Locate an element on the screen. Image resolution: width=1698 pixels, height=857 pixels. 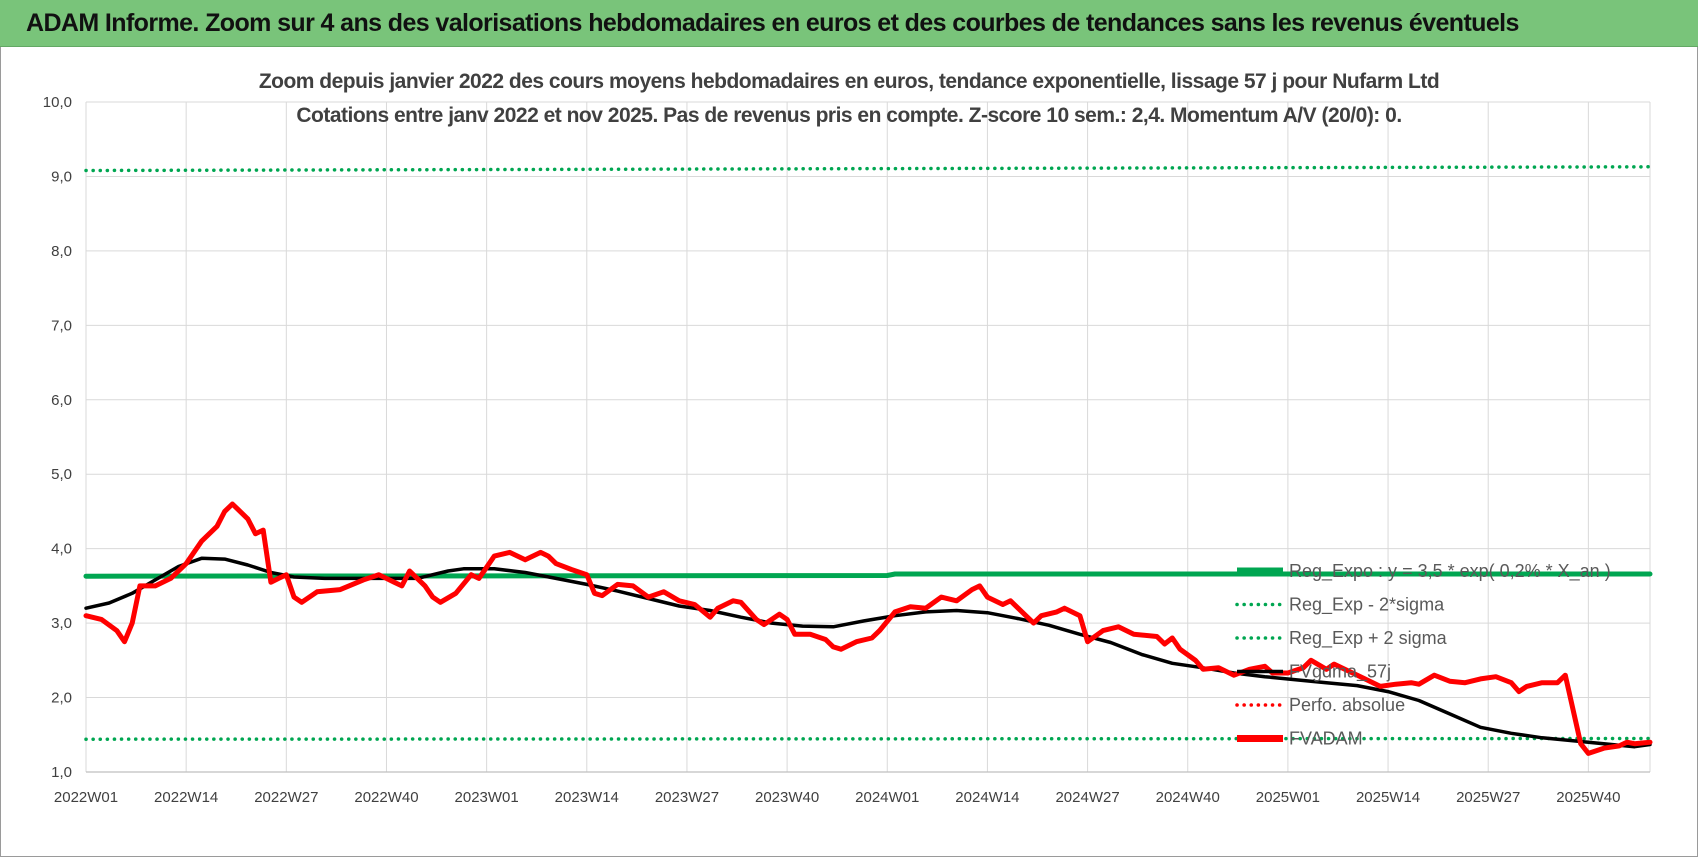
y-tick-label: 10,0 is located at coordinates (57, 102).